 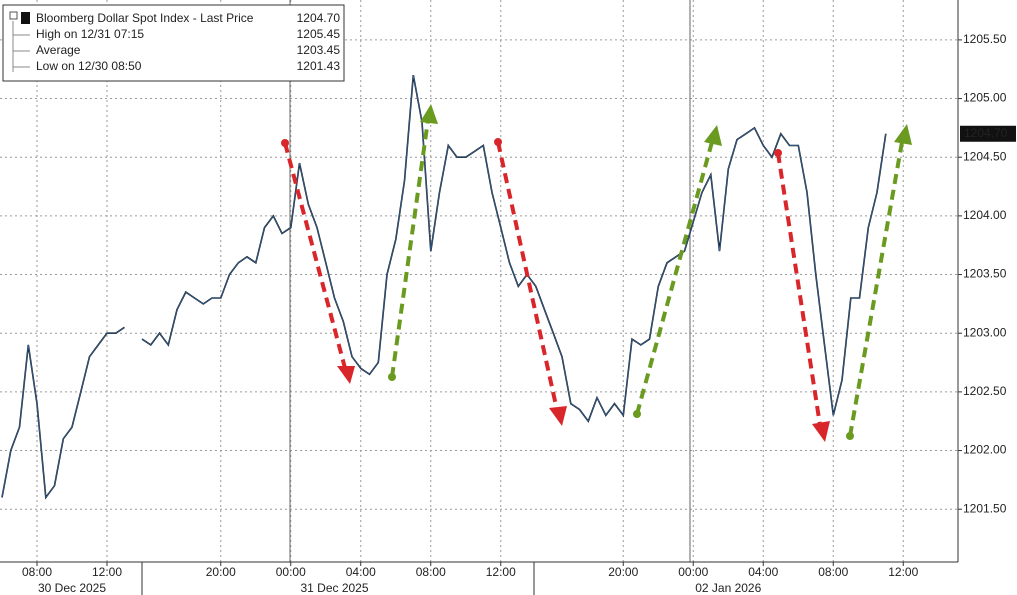 What do you see at coordinates (13, 15) in the screenshot?
I see `legend-icon` at bounding box center [13, 15].